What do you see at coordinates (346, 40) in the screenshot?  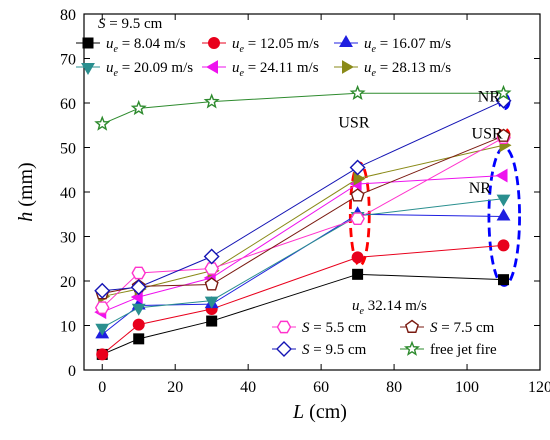 I see `legend-marker-u-e-16-07-m-s` at bounding box center [346, 40].